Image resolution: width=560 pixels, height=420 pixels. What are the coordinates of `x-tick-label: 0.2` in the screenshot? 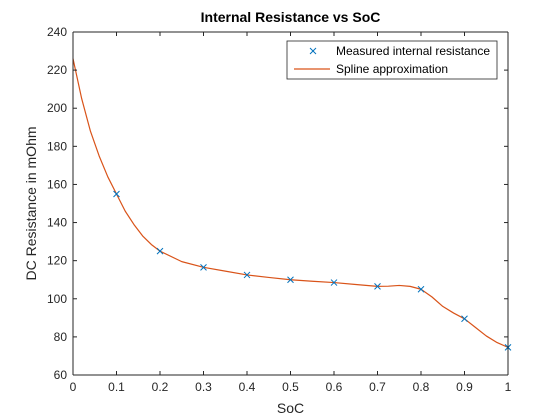 It's located at (160, 387).